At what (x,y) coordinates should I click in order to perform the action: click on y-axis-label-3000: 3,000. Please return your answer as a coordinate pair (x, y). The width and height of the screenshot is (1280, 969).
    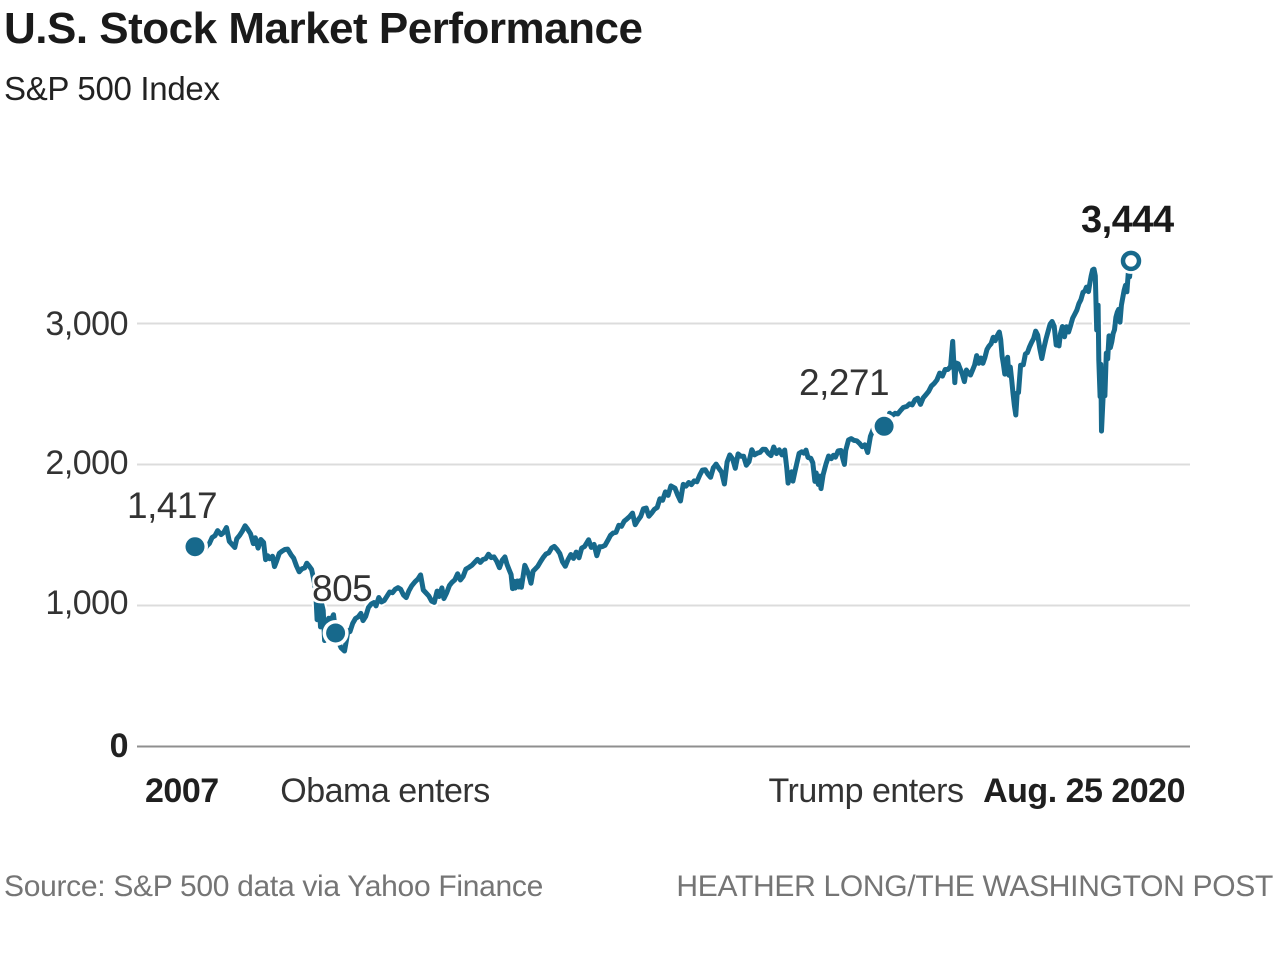
    Looking at the image, I should click on (86, 324).